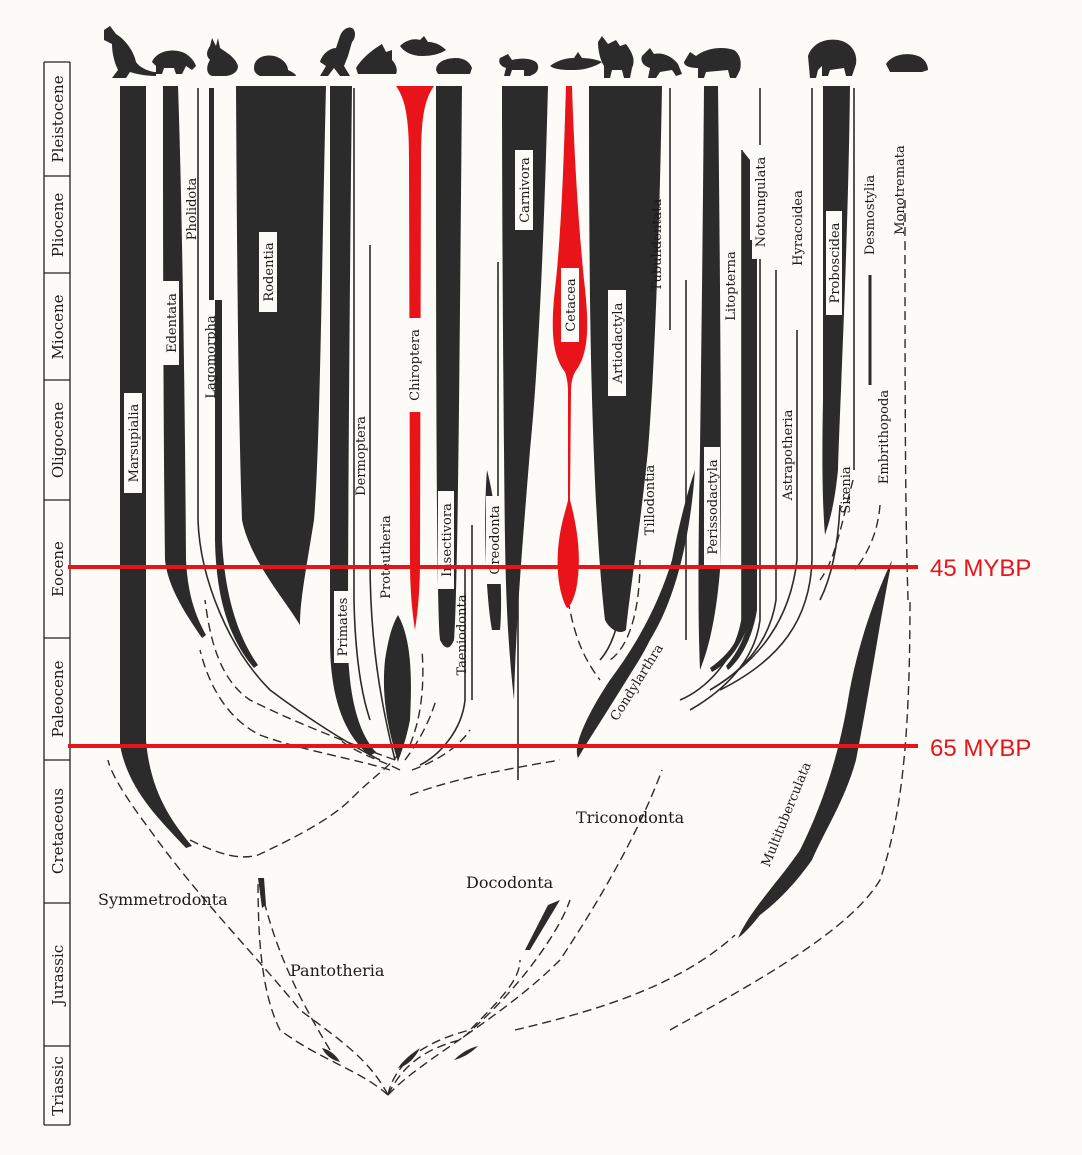 The image size is (1082, 1155). What do you see at coordinates (58, 976) in the screenshot?
I see `epoch-label-jurassic: Jurassic` at bounding box center [58, 976].